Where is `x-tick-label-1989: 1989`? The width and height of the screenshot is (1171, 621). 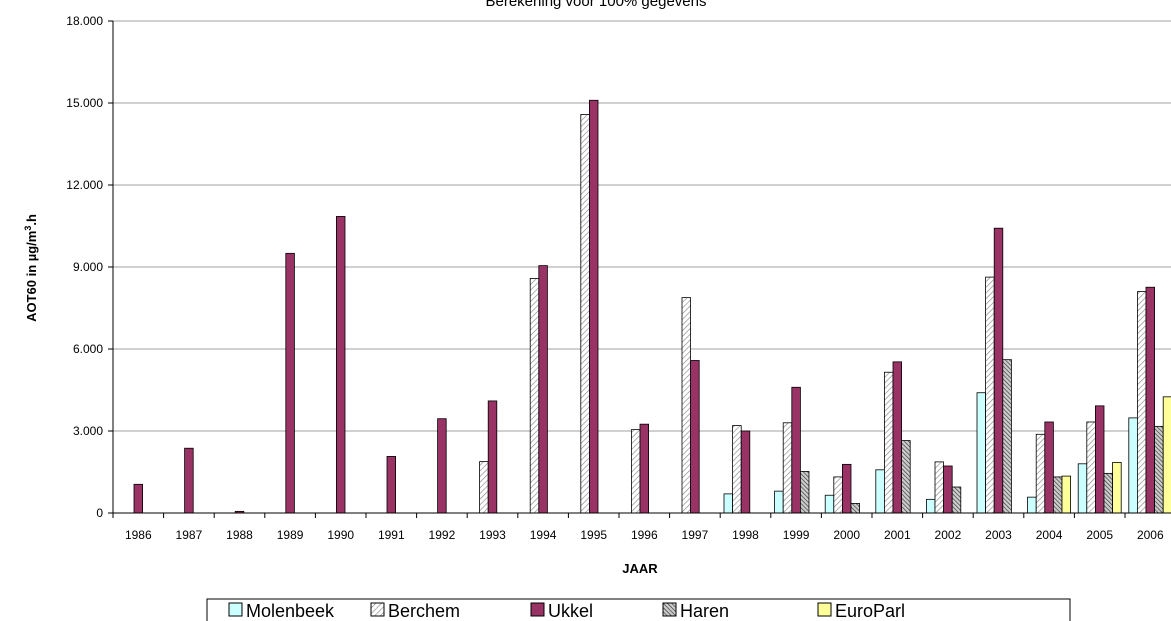 x-tick-label-1989: 1989 is located at coordinates (290, 535).